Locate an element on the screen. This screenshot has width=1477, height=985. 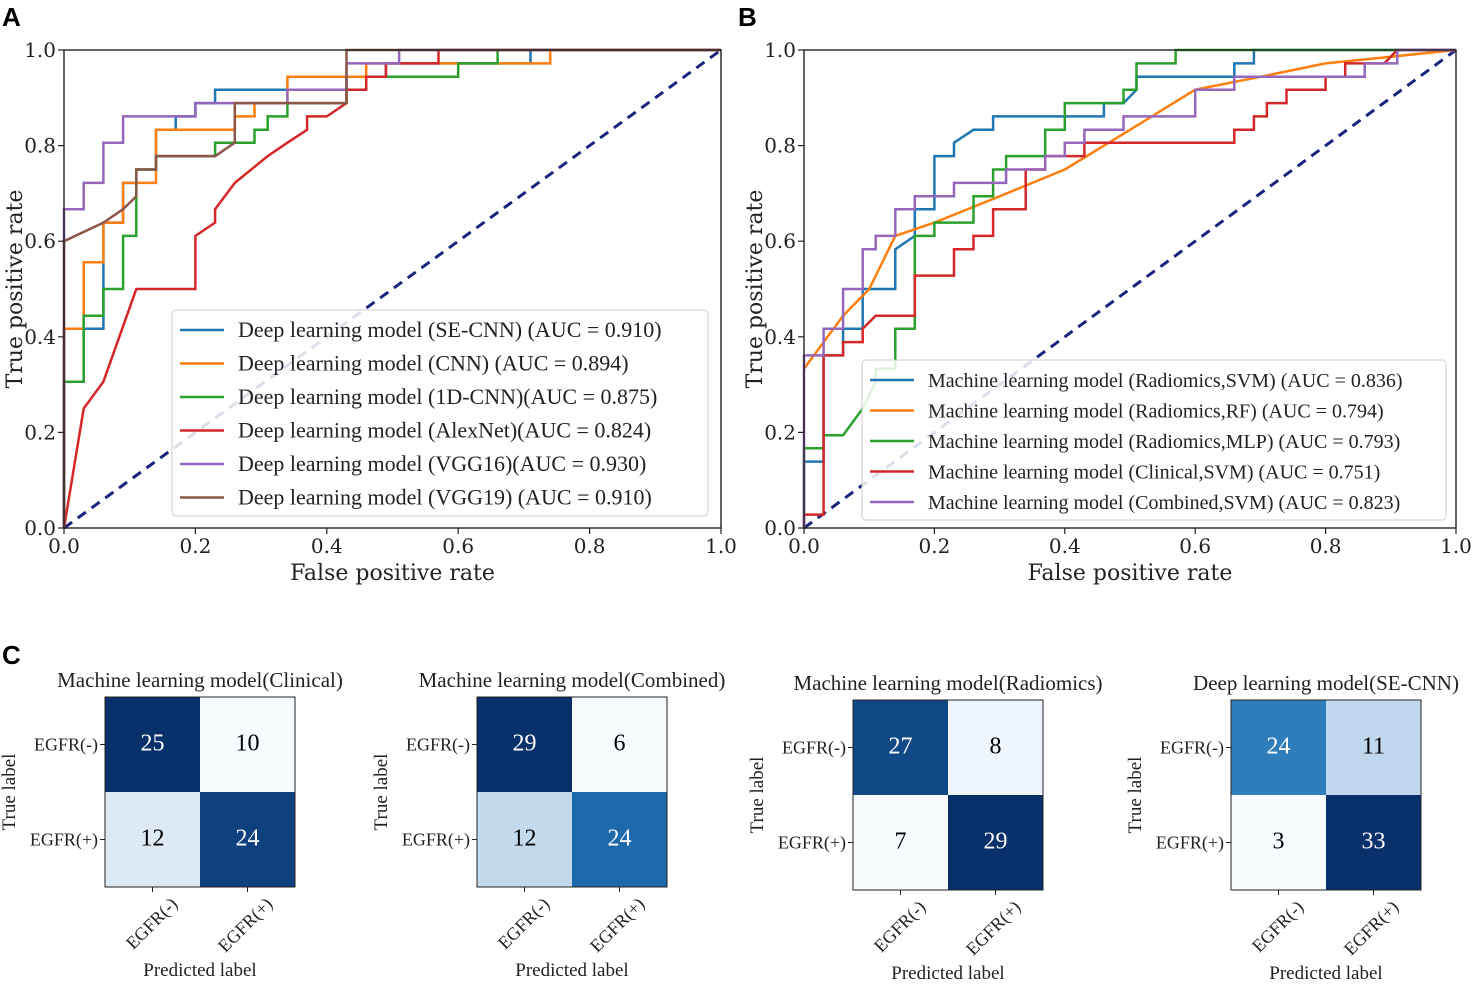
cm-cell-value: 11 is located at coordinates (1373, 747).